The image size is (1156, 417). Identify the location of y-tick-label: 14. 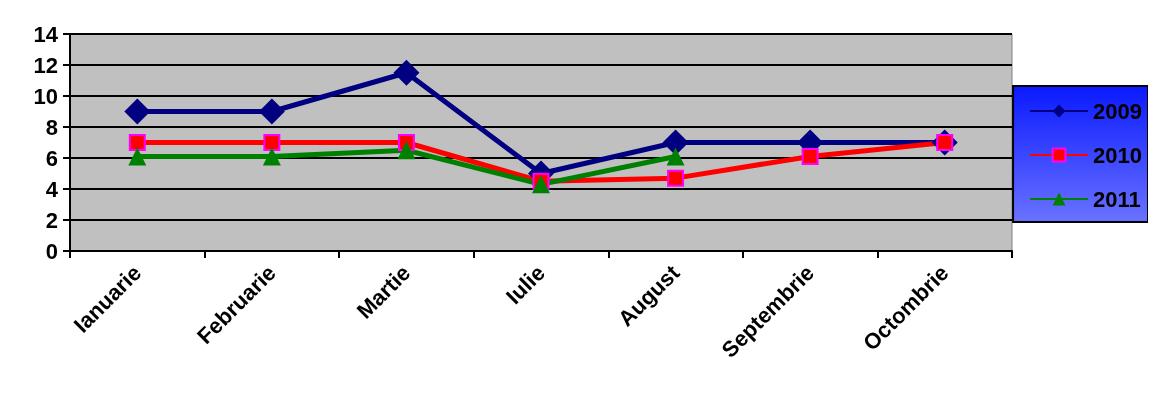
(46, 34).